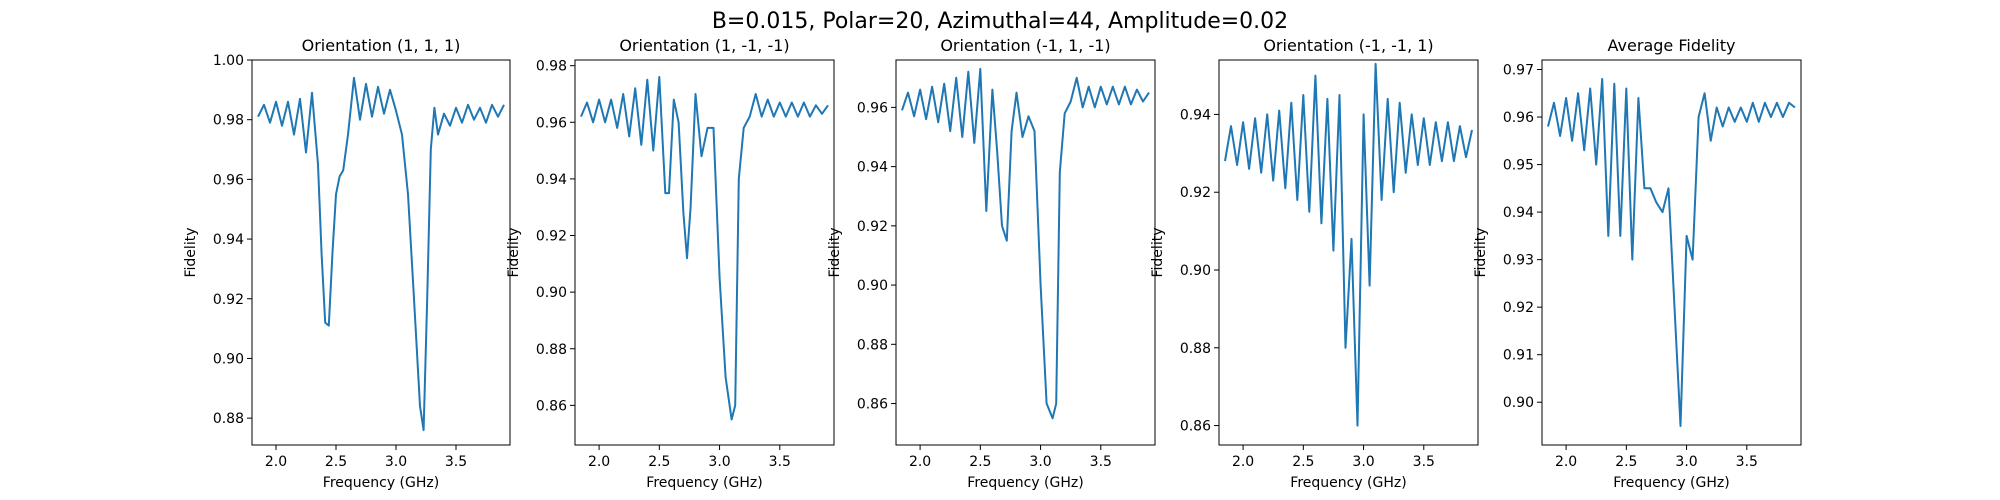 The height and width of the screenshot is (500, 2000). What do you see at coordinates (1025, 45) in the screenshot?
I see `subplot-title: Orientation (-1, 1, -1)` at bounding box center [1025, 45].